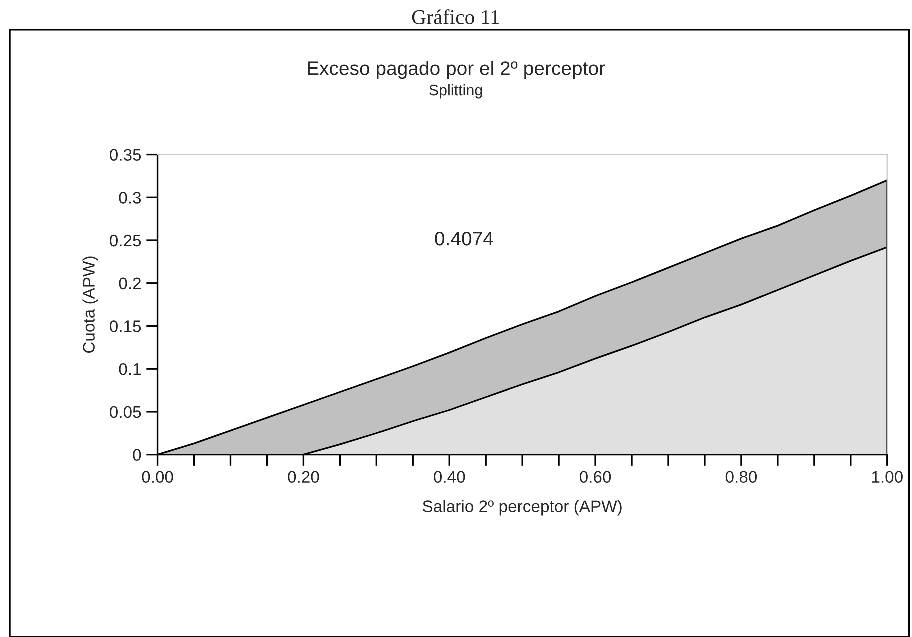 The width and height of the screenshot is (912, 637). Describe the element at coordinates (158, 477) in the screenshot. I see `x-tick-label: 0.00` at that location.